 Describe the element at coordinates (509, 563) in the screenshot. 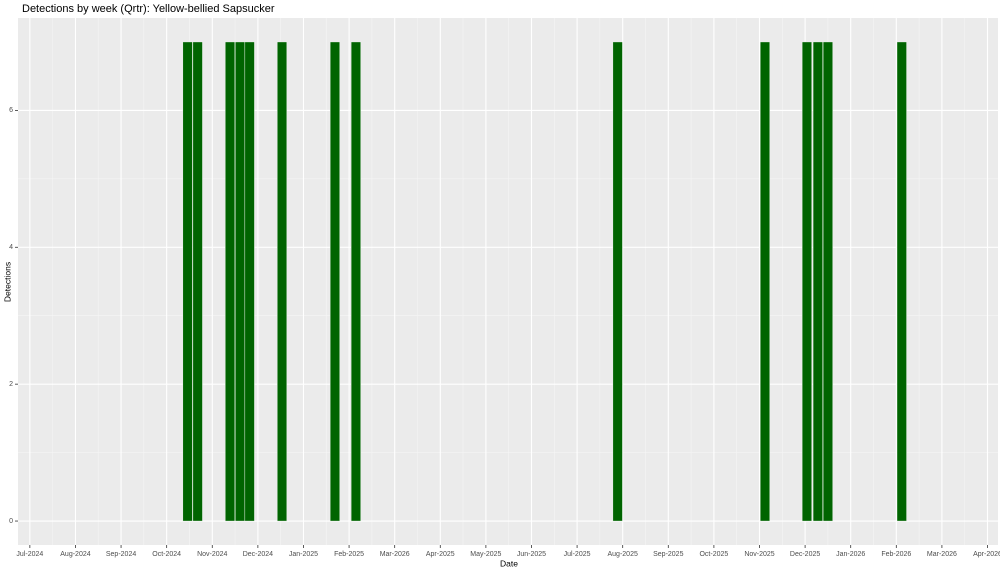

I see `x-axis-label: Date` at that location.